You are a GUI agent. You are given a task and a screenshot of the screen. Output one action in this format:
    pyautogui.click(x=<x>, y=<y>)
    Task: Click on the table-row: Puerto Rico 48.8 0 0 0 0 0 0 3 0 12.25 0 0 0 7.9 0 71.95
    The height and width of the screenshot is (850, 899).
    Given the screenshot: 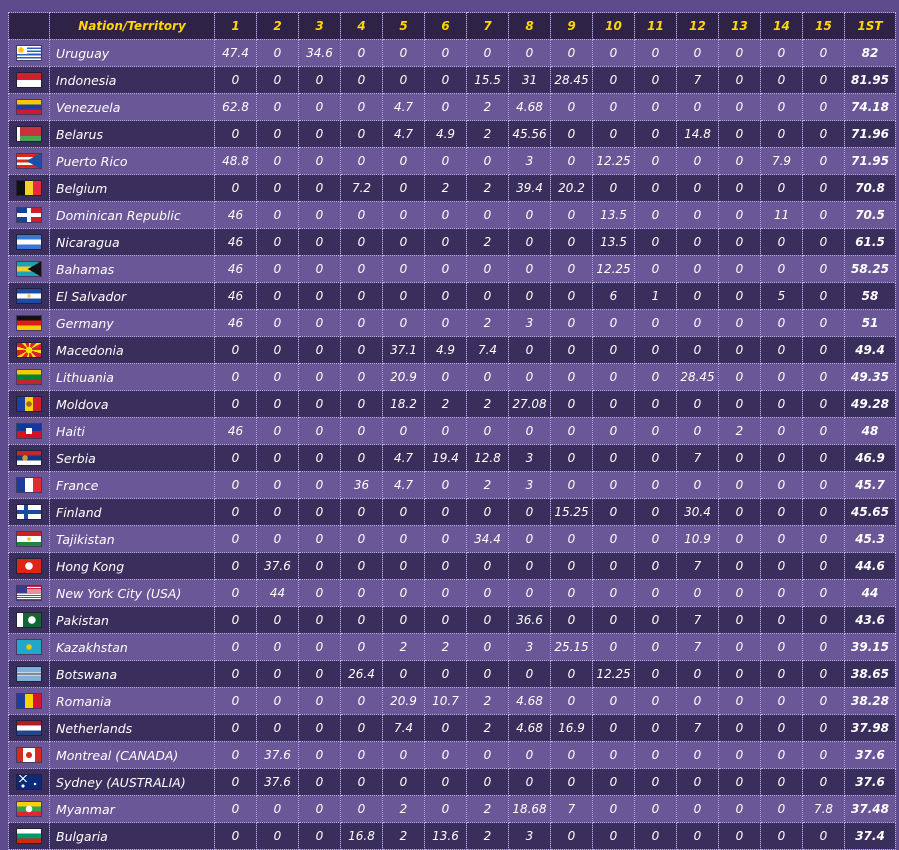 What is the action you would take?
    pyautogui.click(x=452, y=161)
    